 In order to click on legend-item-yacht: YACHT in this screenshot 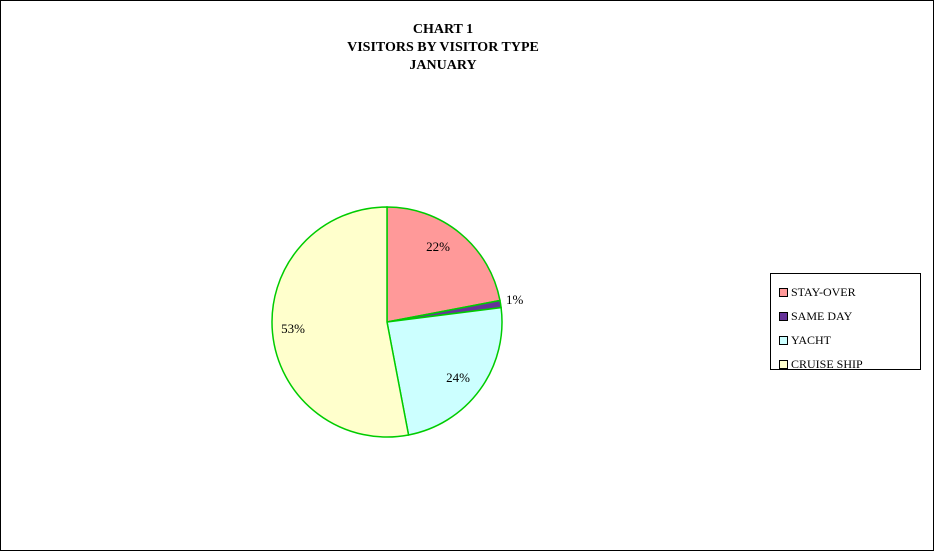, I will do `click(849, 340)`.